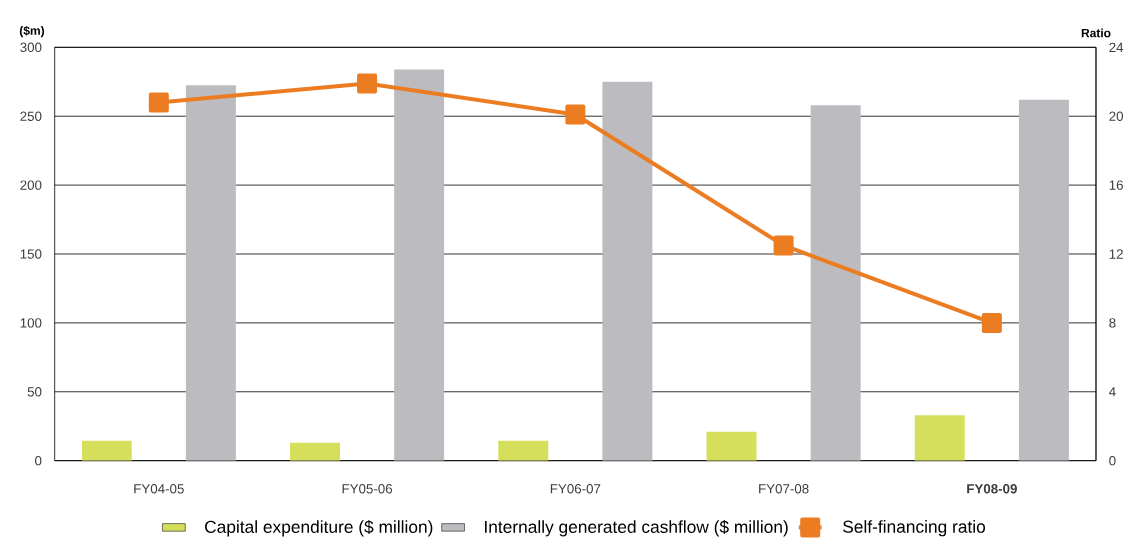 The height and width of the screenshot is (547, 1136). Describe the element at coordinates (636, 528) in the screenshot. I see `legend-label: Internally generated cashflow ($ million)` at that location.